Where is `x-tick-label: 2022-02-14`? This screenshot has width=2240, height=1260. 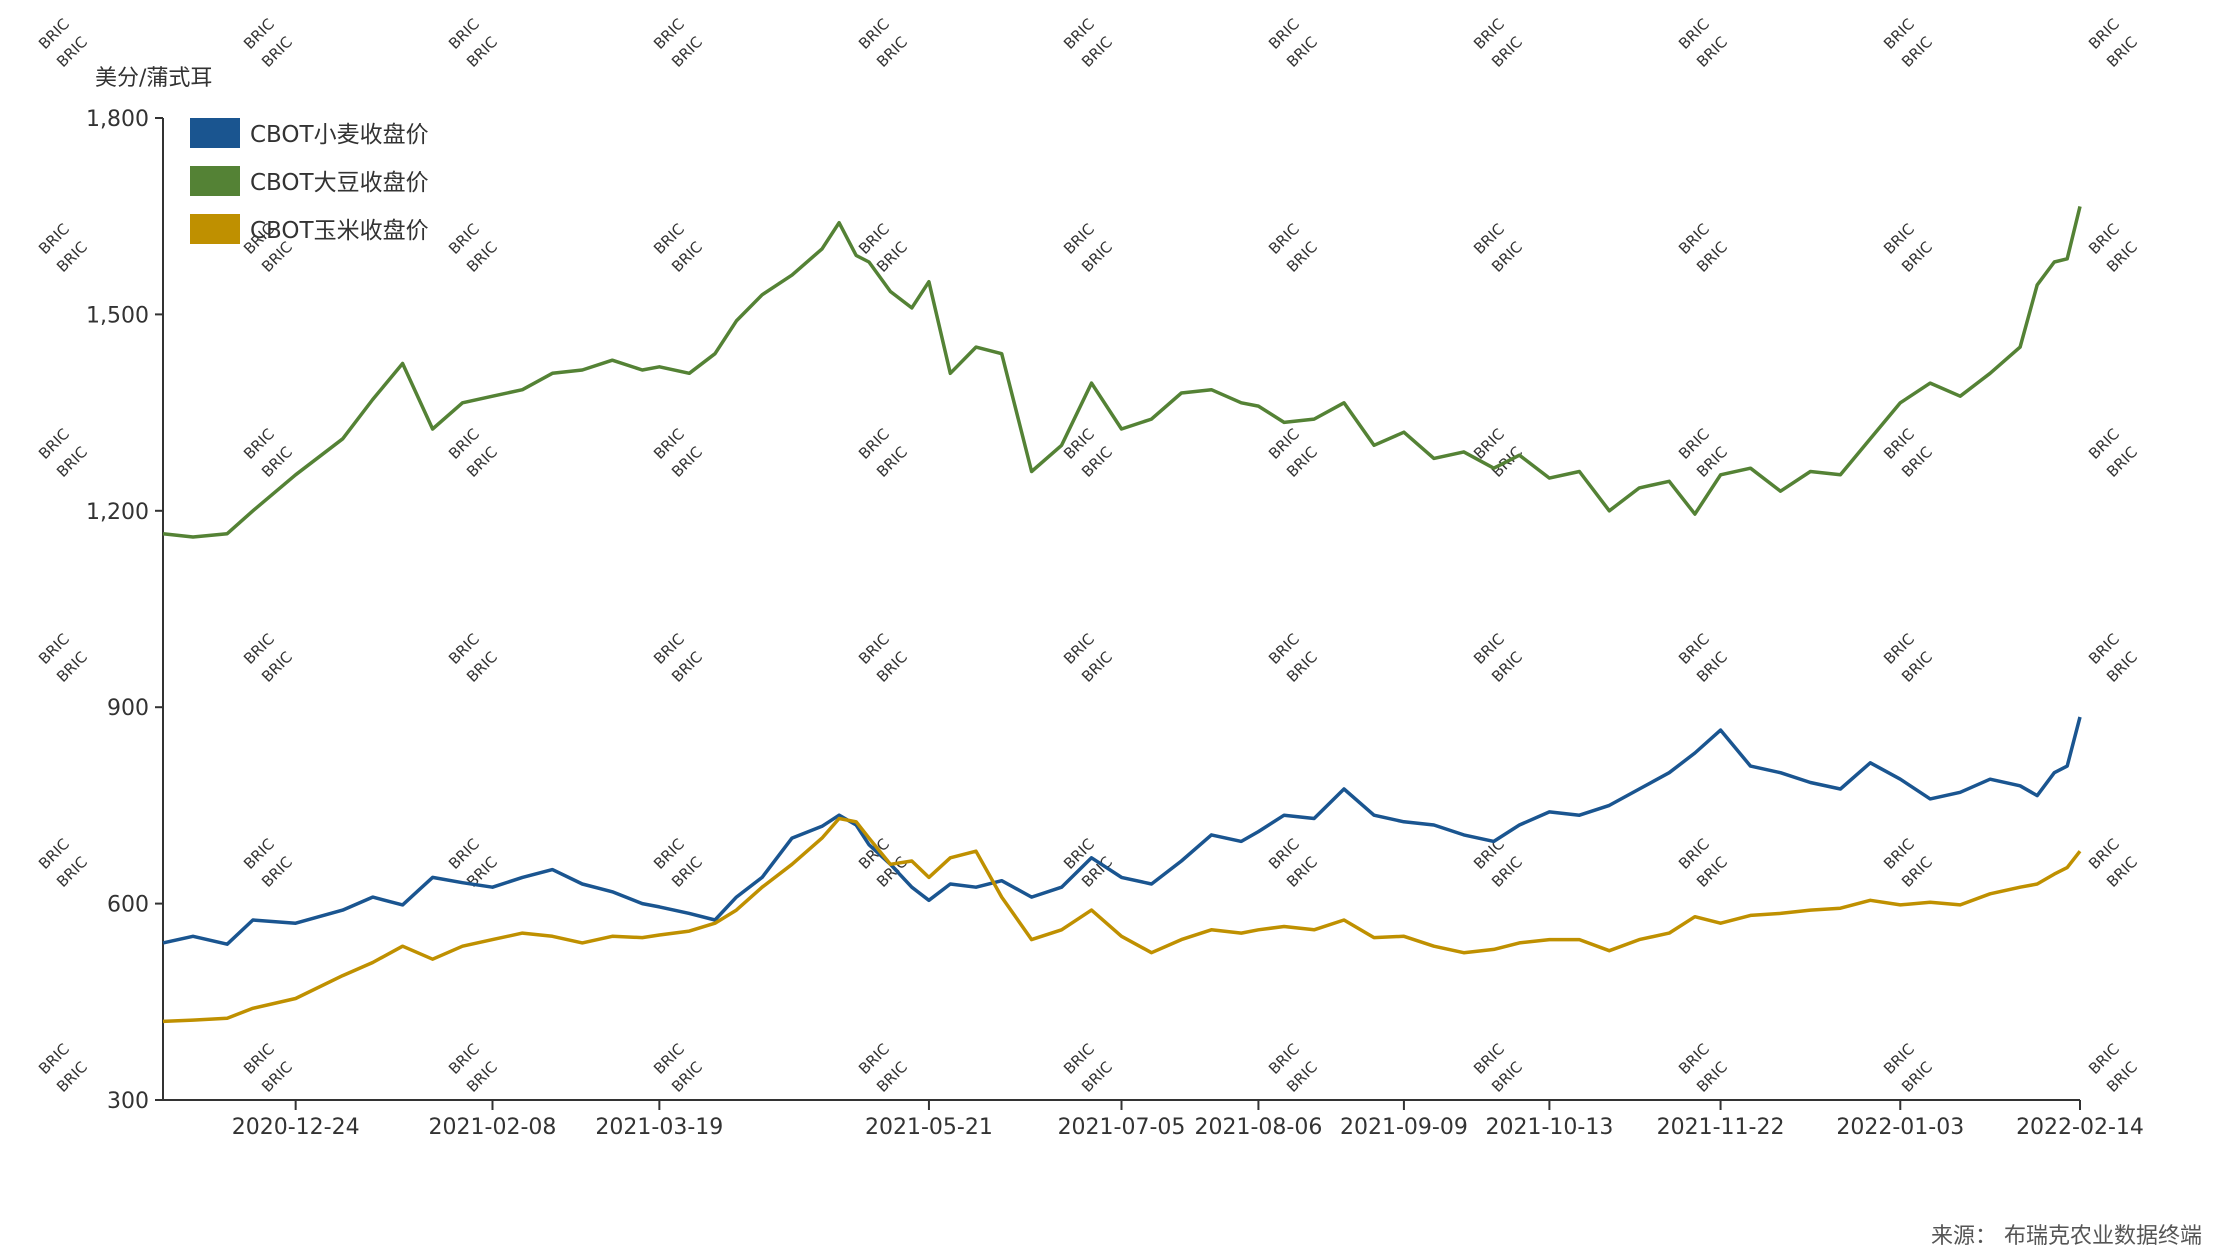 x-tick-label: 2022-02-14 is located at coordinates (2080, 1127).